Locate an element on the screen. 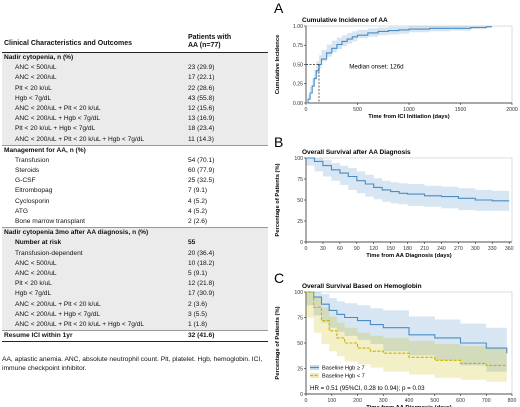 This screenshot has height=407, width=520. row-value: 17 (30.9) is located at coordinates (201, 294).